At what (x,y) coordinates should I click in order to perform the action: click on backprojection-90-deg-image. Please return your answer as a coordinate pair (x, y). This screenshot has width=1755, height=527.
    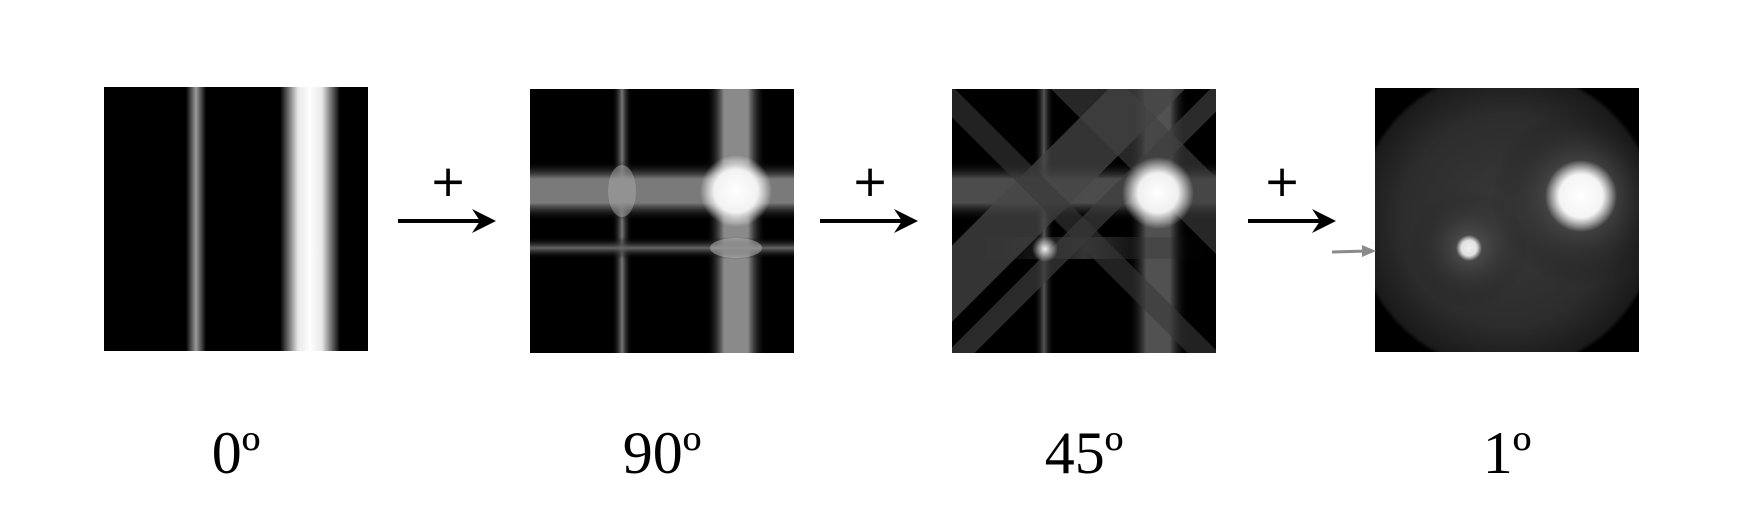
    Looking at the image, I should click on (662, 221).